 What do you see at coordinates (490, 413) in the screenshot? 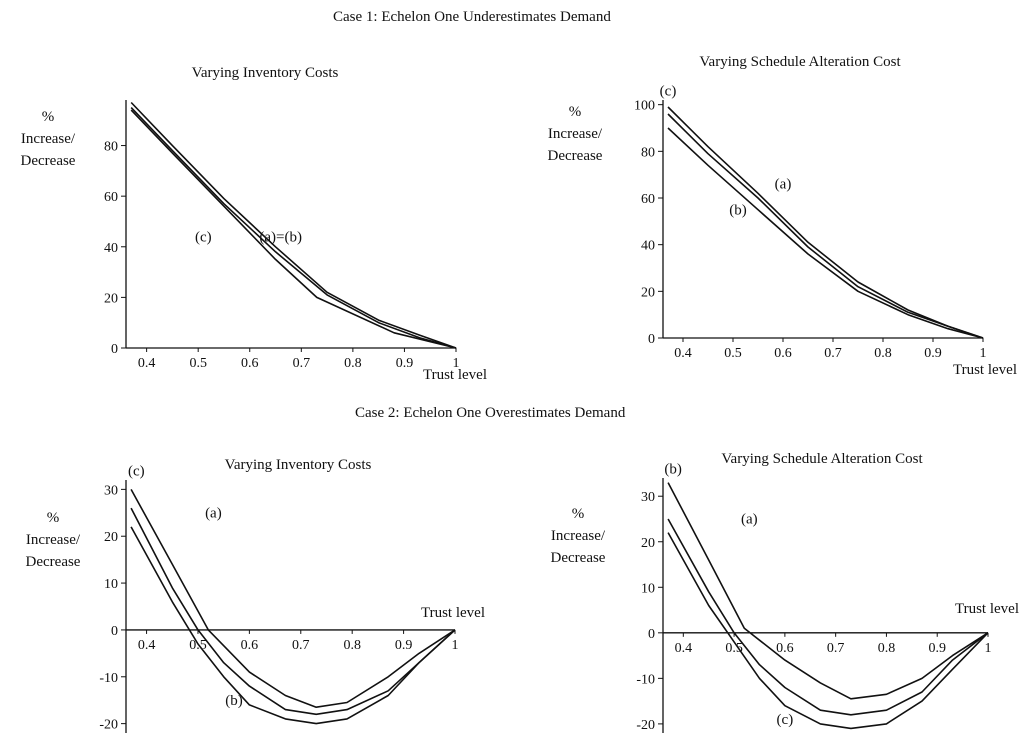
I see `case2-title: Case 2: Echelon One Overestimates Demand` at bounding box center [490, 413].